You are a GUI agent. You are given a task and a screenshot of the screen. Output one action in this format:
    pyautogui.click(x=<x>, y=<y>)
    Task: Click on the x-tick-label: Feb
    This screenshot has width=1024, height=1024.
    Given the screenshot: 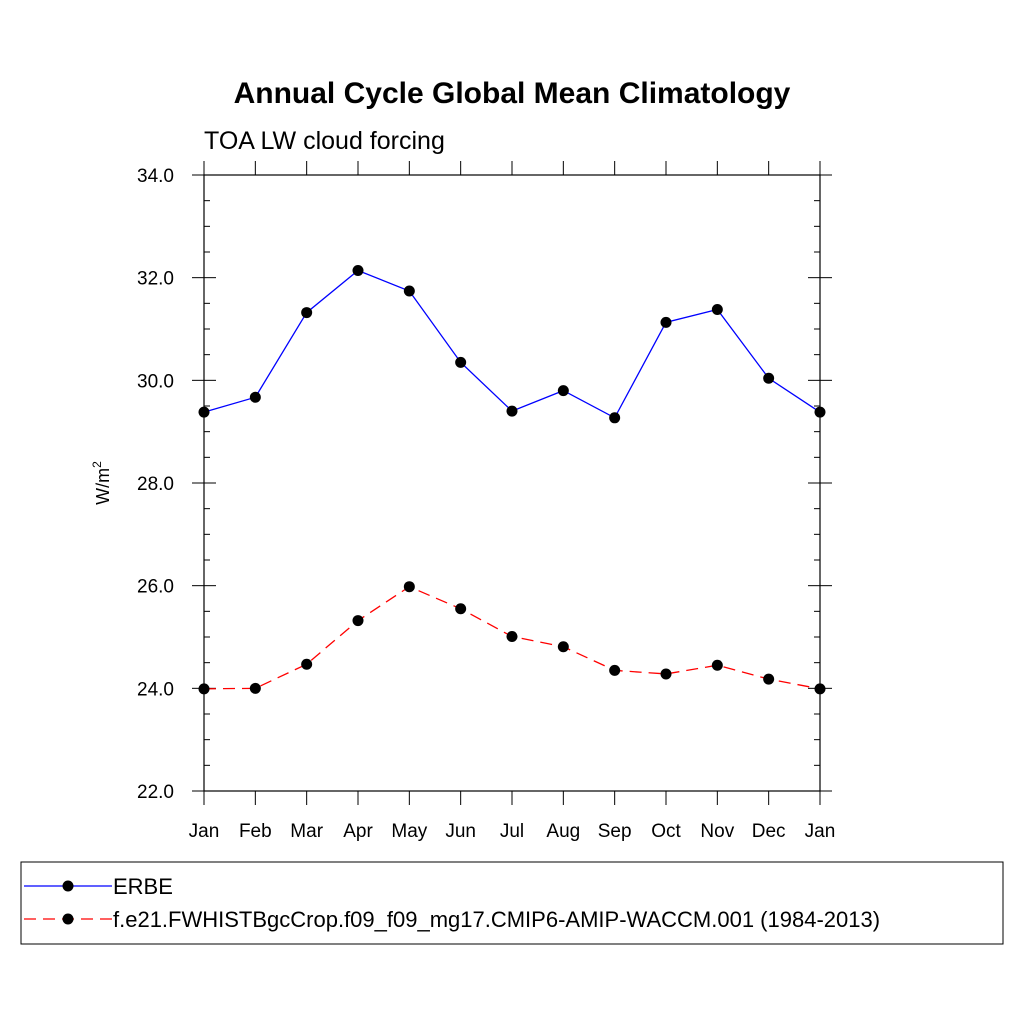 What is the action you would take?
    pyautogui.click(x=255, y=831)
    